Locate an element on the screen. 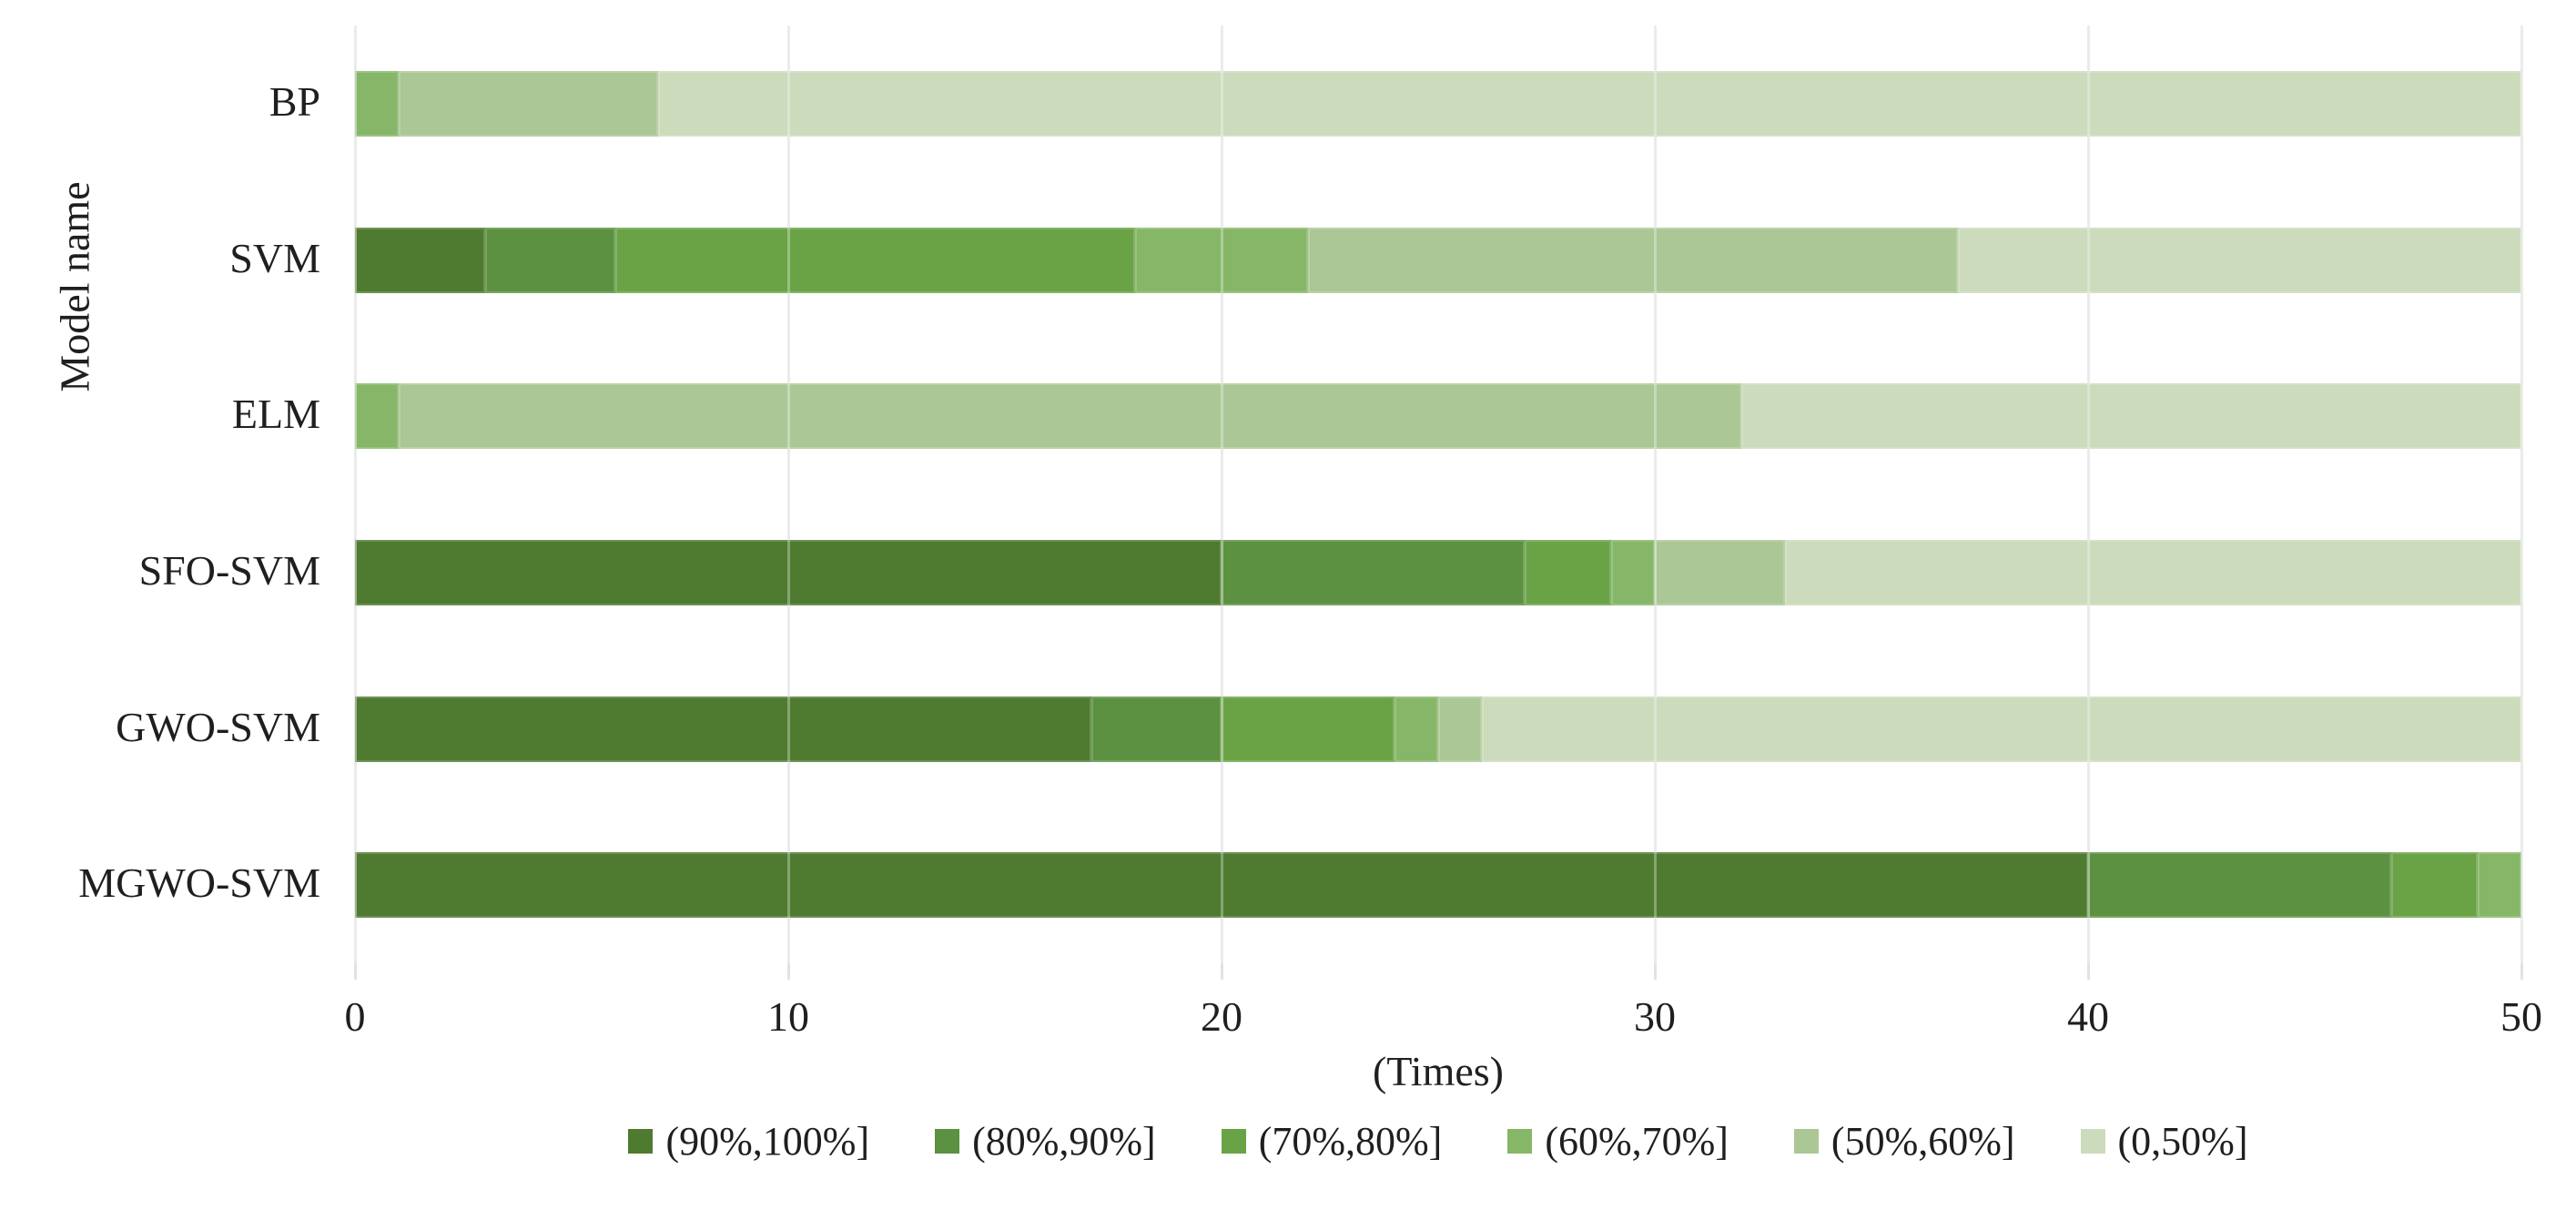 This screenshot has height=1210, width=2576. legend-label: (80%,90%] is located at coordinates (1064, 1141).